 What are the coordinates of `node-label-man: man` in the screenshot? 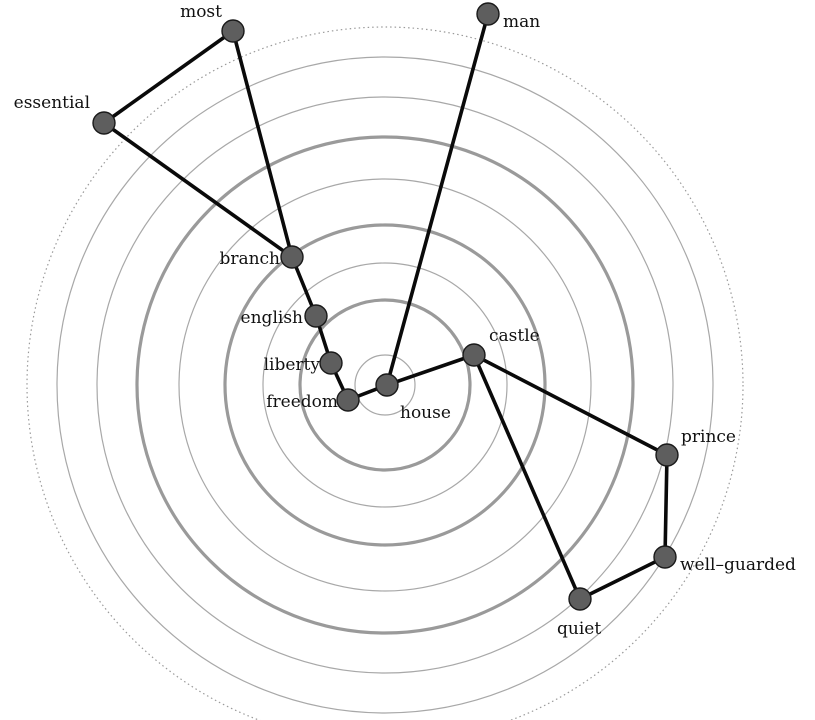 It's located at (521, 22).